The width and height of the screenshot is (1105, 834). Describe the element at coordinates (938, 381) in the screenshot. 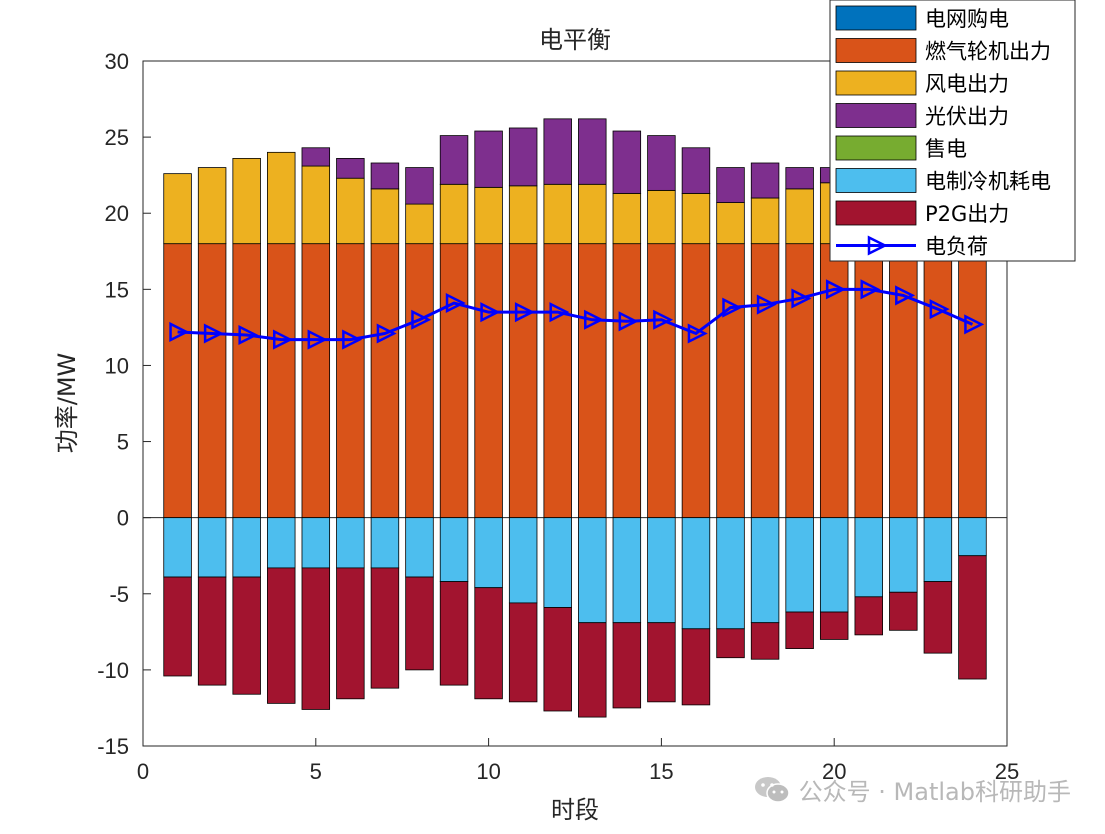

I see `bar-segment-2-t23` at that location.